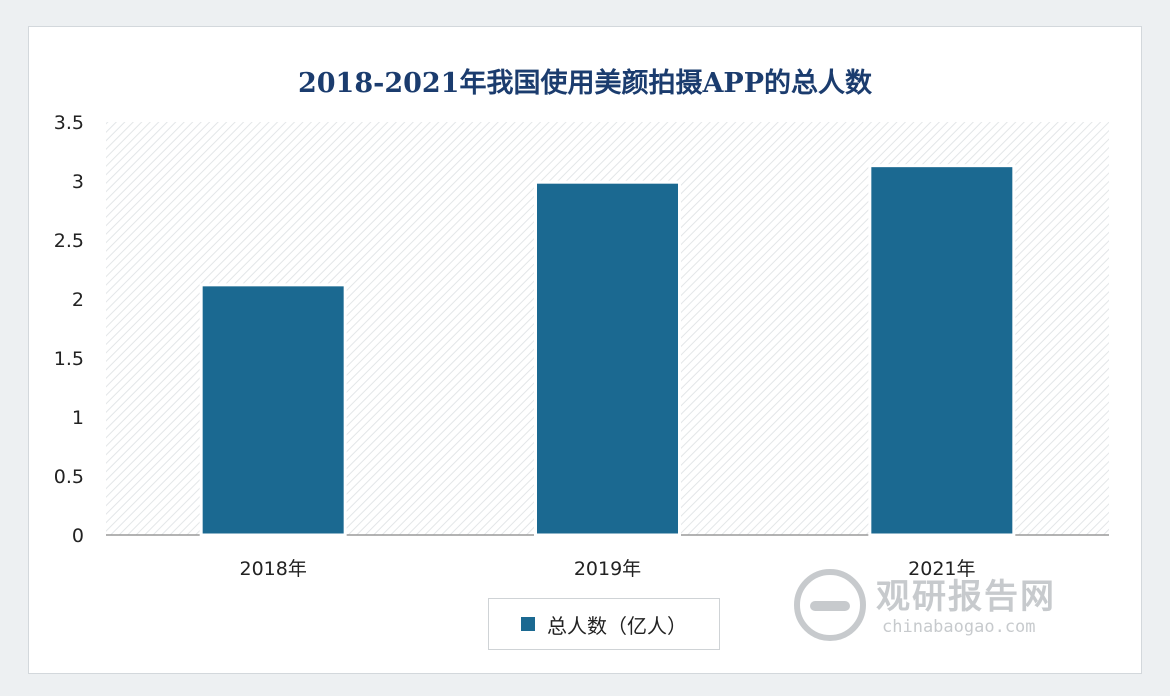  I want to click on y-tick-label: 1.5, so click(69, 359).